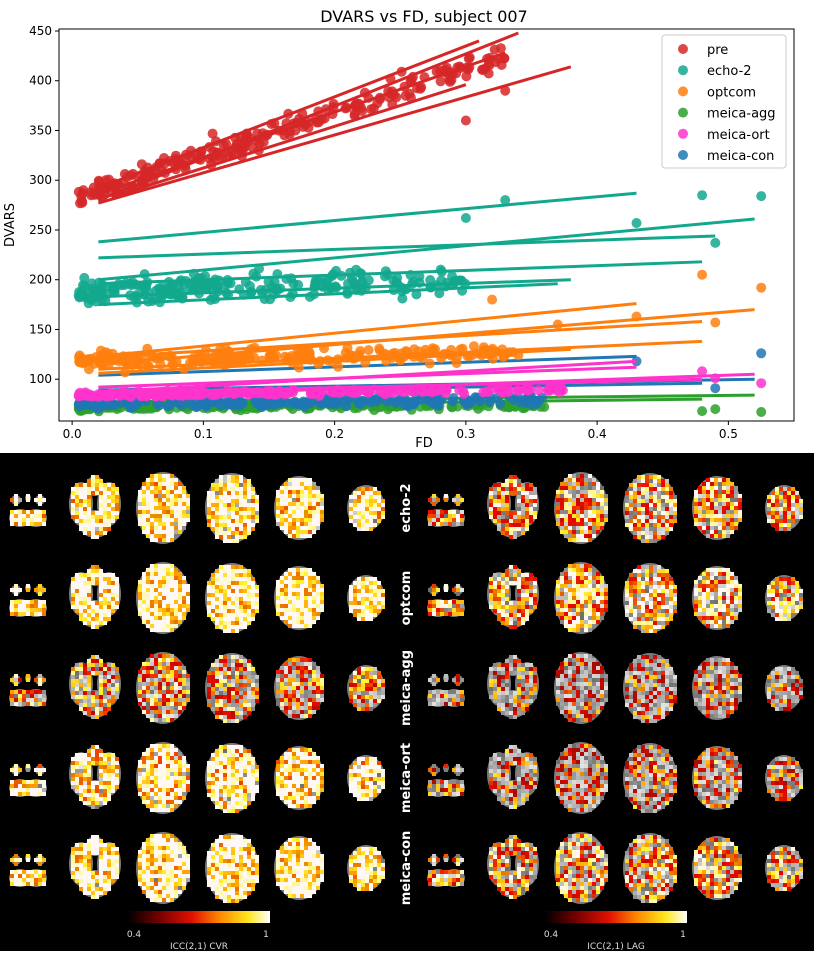  What do you see at coordinates (10, 225) in the screenshot?
I see `y-axis-label: DVARS` at bounding box center [10, 225].